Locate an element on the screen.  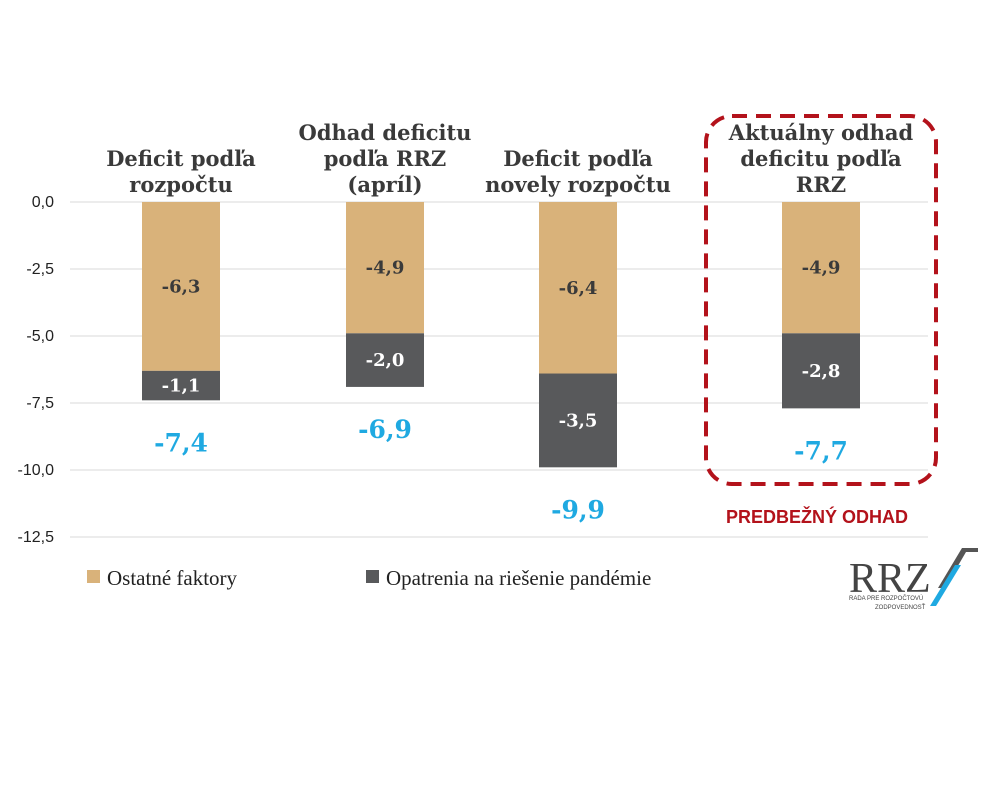
logo-subtitle-line-1: RADA PRE ROZPOČTOVÚ is located at coordinates (886, 598).